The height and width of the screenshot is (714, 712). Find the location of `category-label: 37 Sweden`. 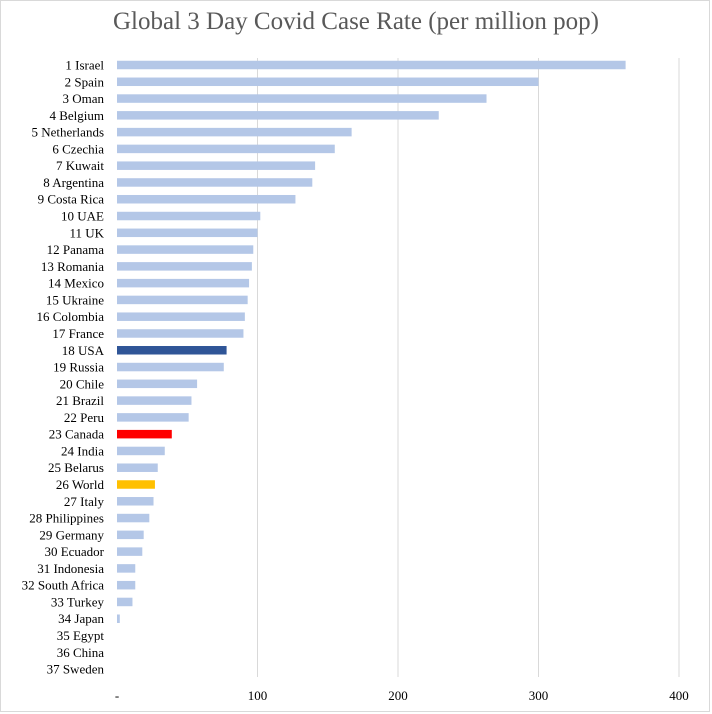

category-label: 37 Sweden is located at coordinates (76, 669).